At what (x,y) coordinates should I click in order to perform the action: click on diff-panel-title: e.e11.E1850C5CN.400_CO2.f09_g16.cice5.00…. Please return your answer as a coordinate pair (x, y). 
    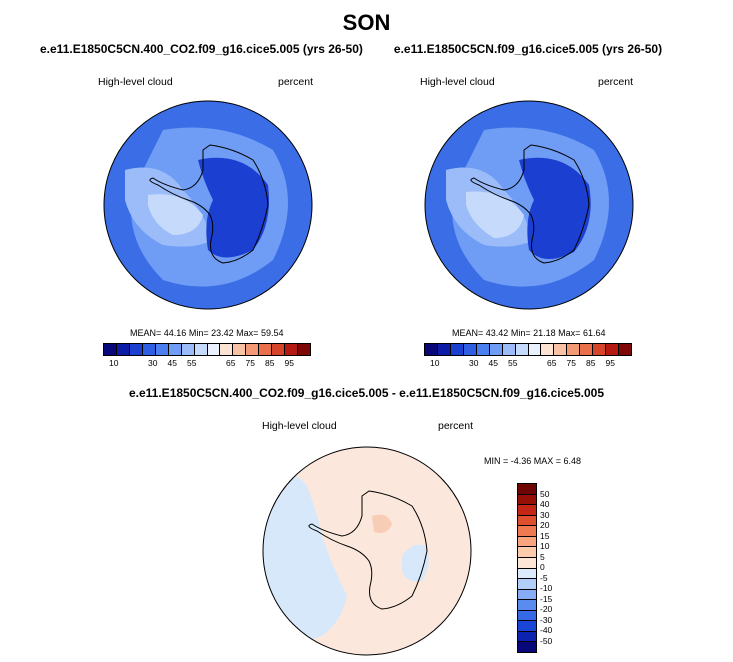
    Looking at the image, I should click on (366, 393).